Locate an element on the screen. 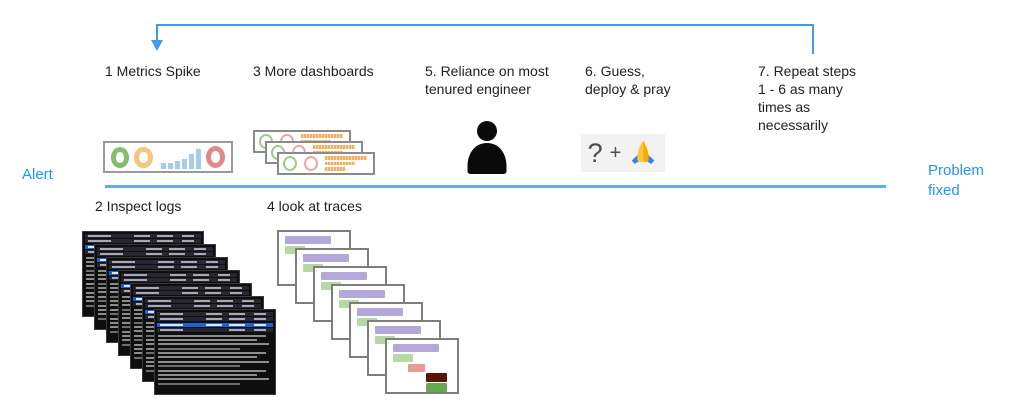 This screenshot has height=419, width=1024. repeat-arrow-right-segment is located at coordinates (813, 39).